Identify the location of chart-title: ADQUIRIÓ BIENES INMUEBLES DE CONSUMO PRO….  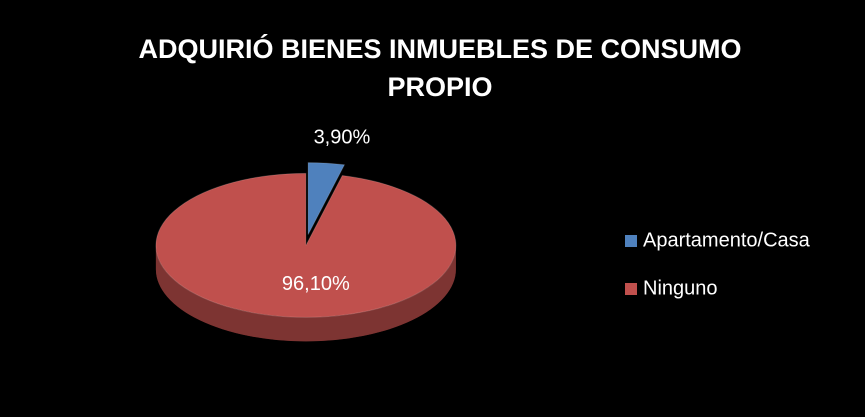
(440, 68).